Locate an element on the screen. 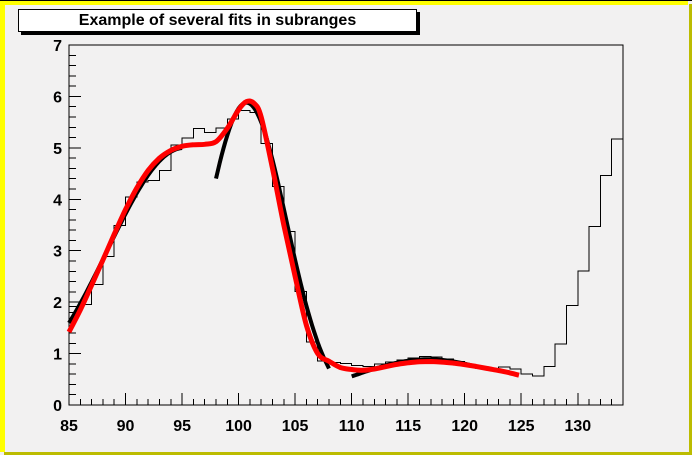 The width and height of the screenshot is (692, 455). x-tick-label: 115 is located at coordinates (408, 426).